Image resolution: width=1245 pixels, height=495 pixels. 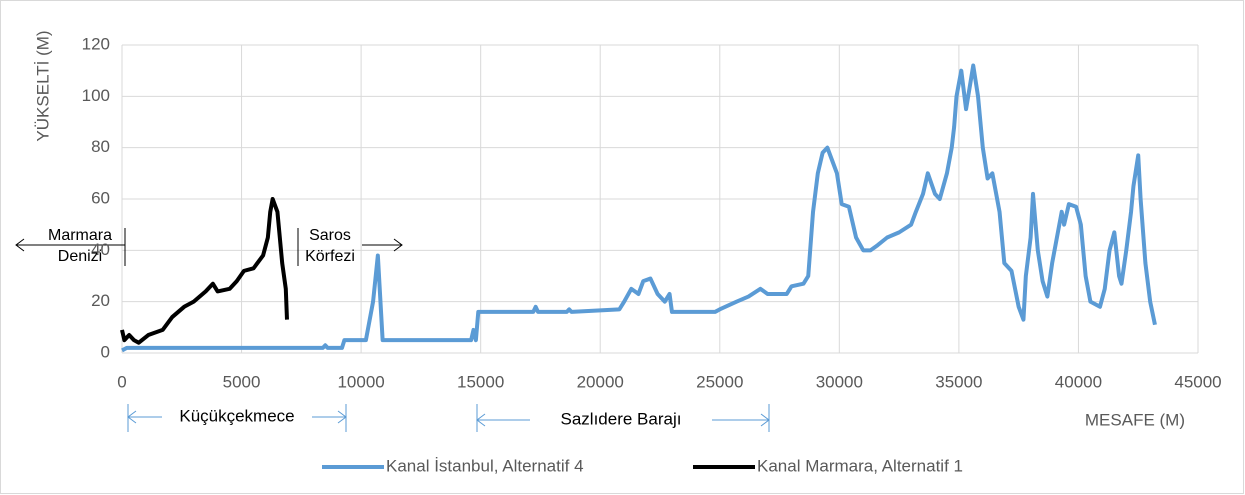 I want to click on x-tick-label: 5000, so click(x=242, y=381).